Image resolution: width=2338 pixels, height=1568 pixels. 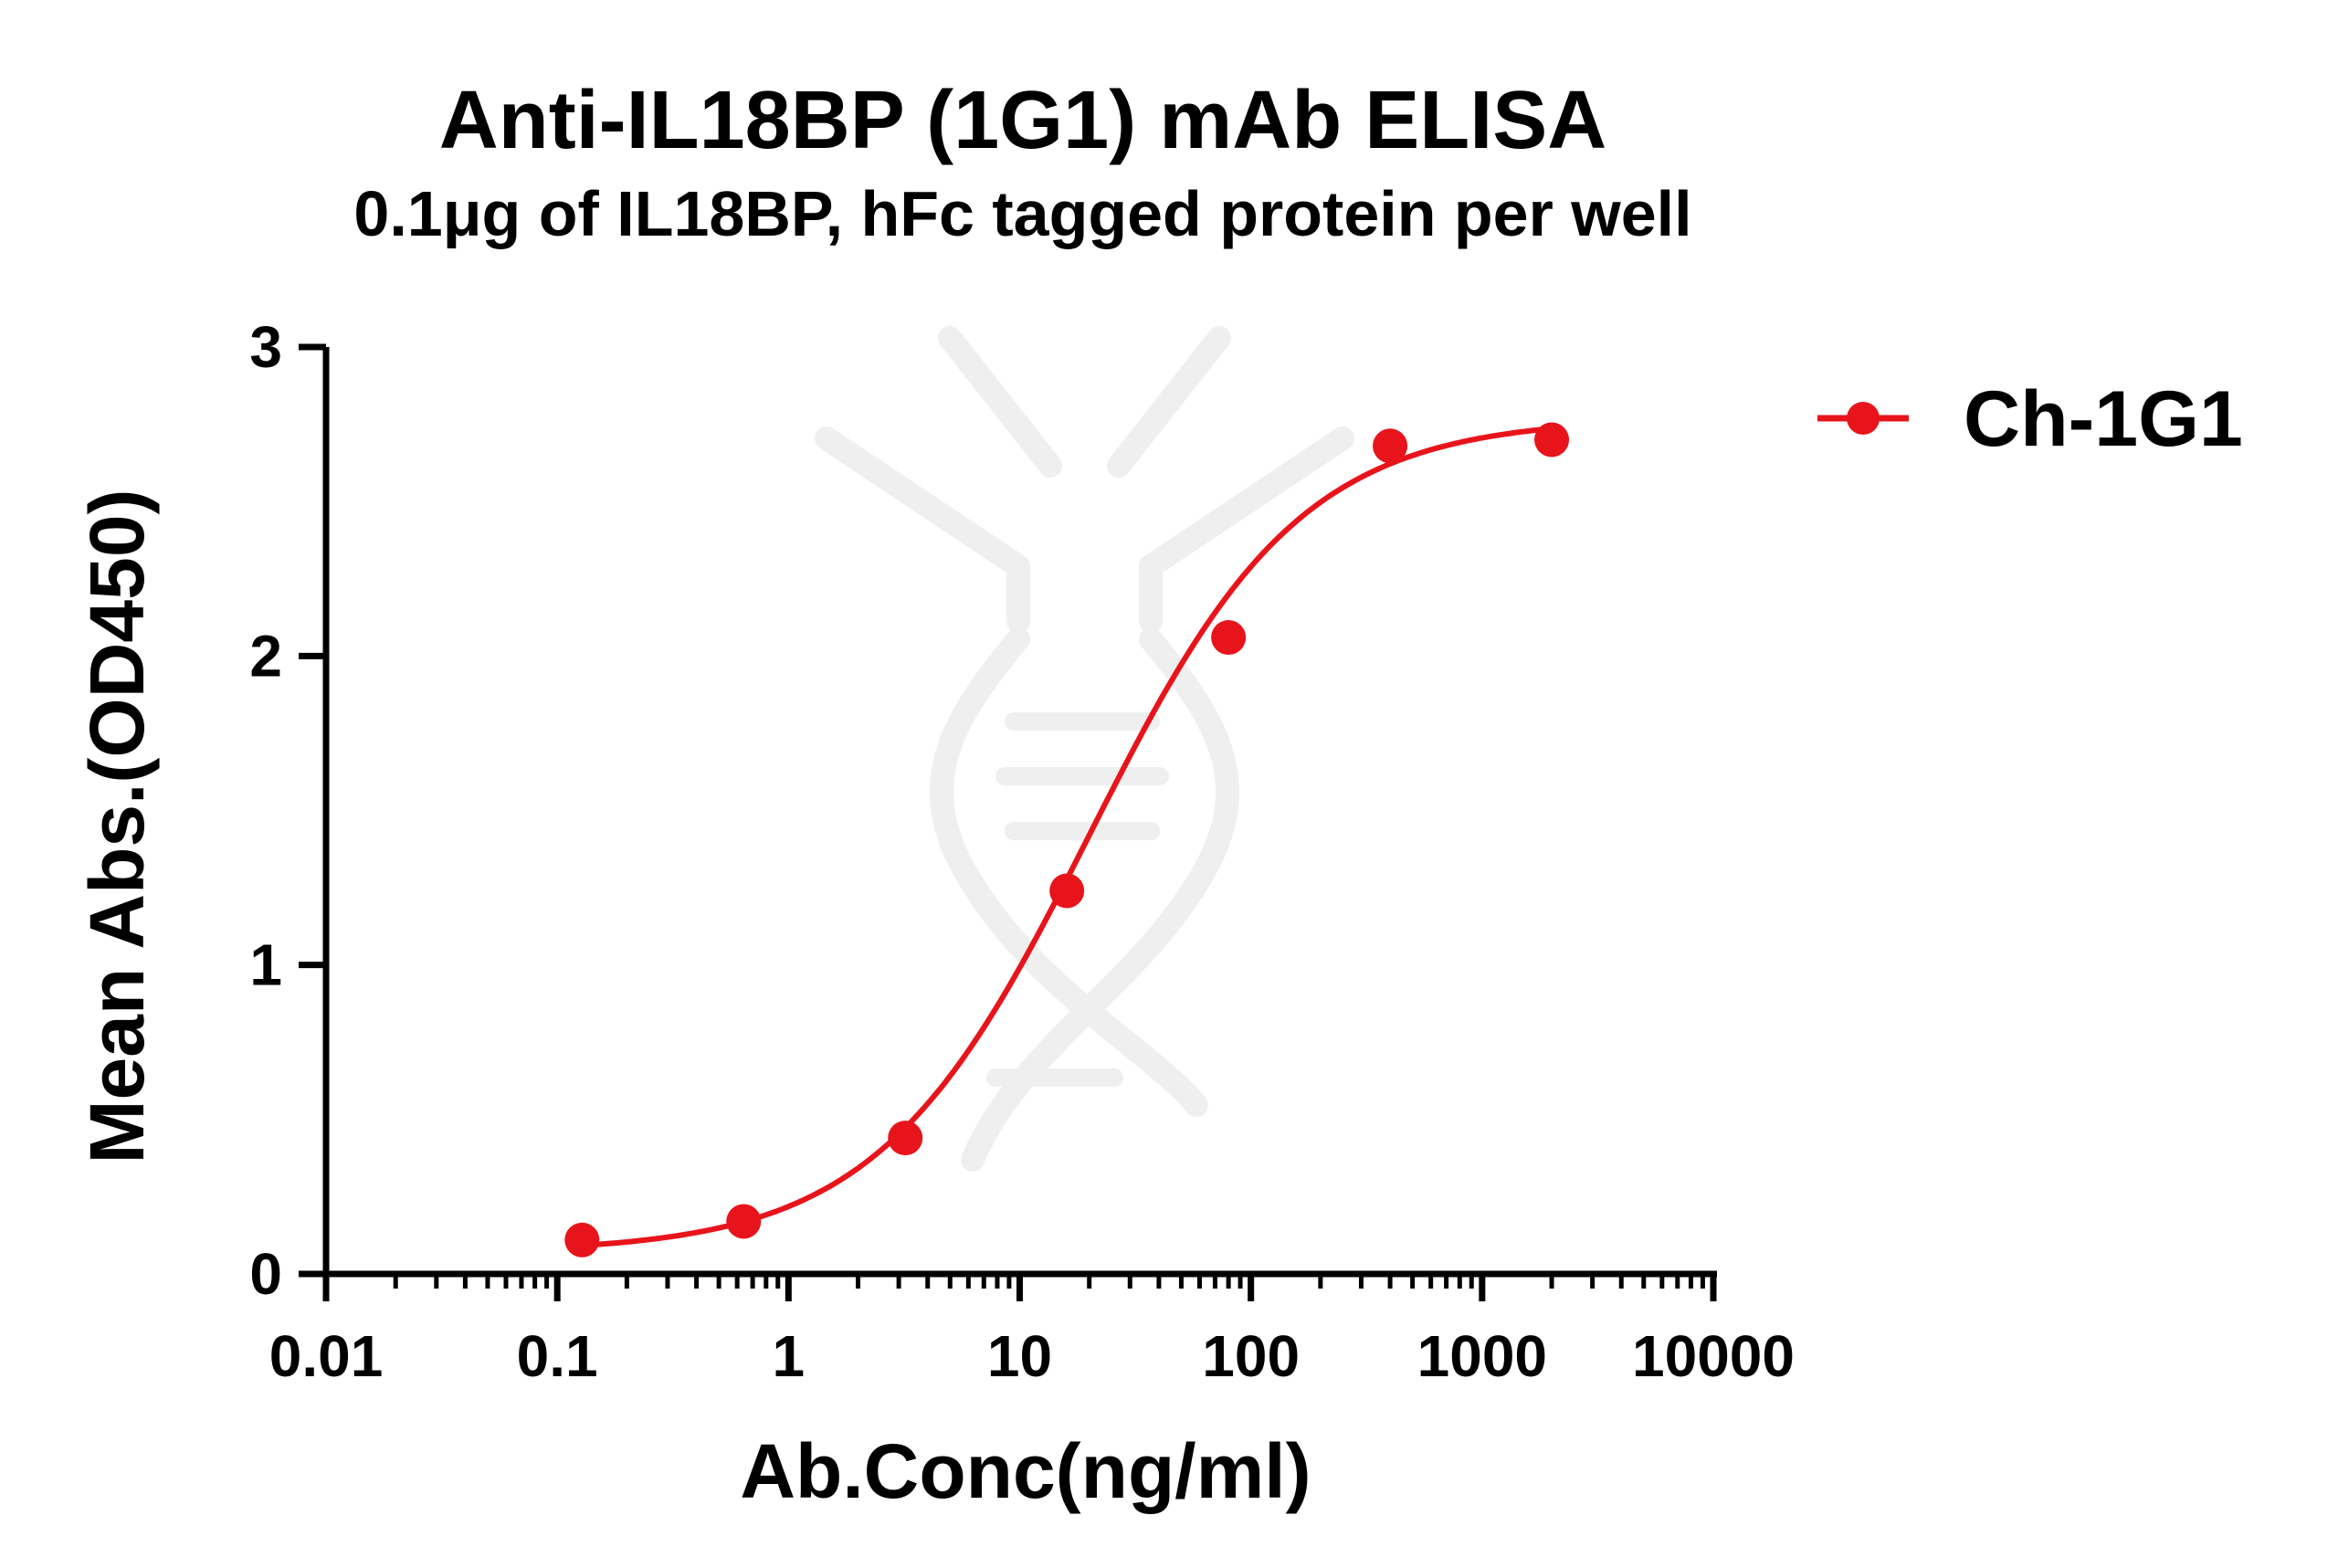 I want to click on x-tick-label: 0.01, so click(x=326, y=1356).